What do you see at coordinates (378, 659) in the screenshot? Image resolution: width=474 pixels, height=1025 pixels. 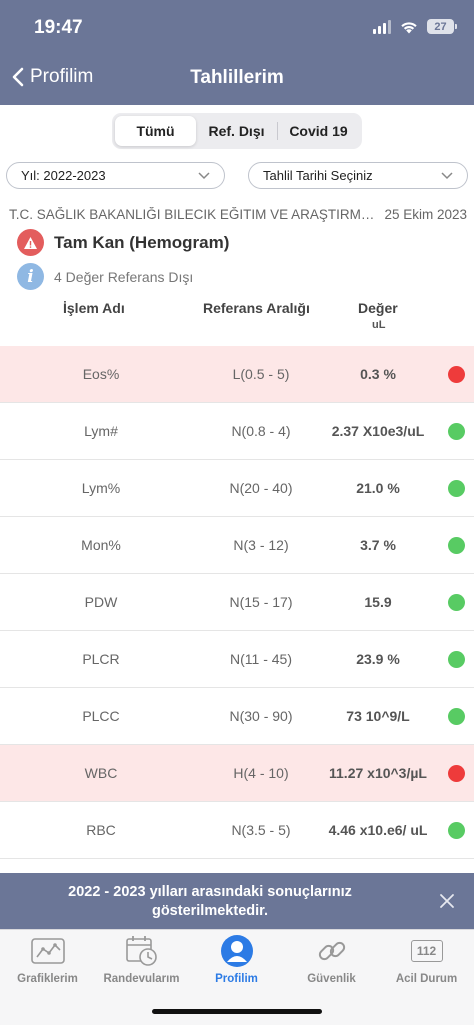 I see `test-value: 23.9 %` at bounding box center [378, 659].